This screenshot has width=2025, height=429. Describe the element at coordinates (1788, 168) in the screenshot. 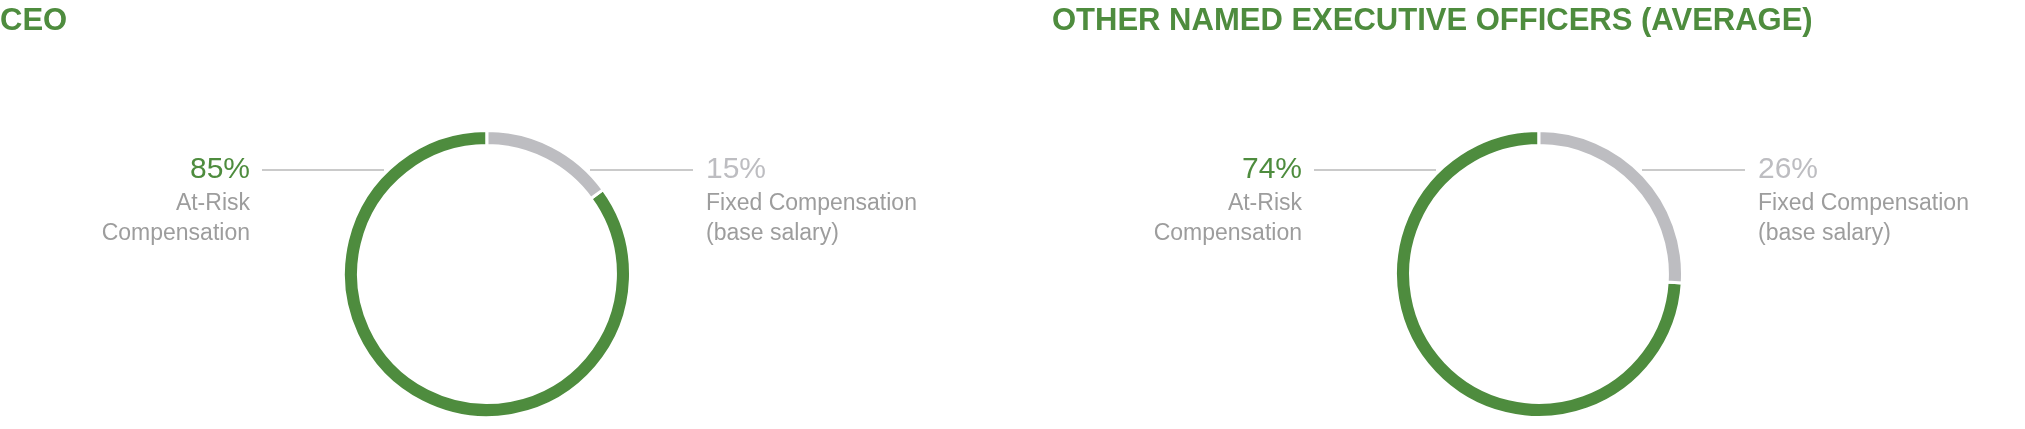

I see `data-label: 26%` at that location.